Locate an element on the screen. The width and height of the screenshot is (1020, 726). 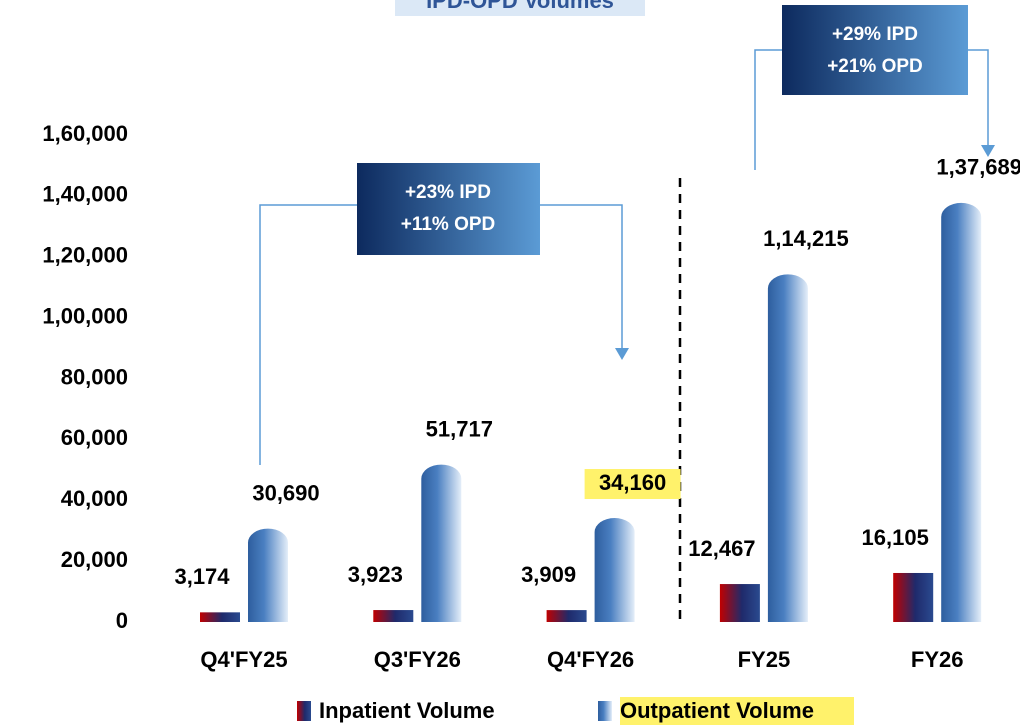
label-highlight is located at coordinates (632, 484).